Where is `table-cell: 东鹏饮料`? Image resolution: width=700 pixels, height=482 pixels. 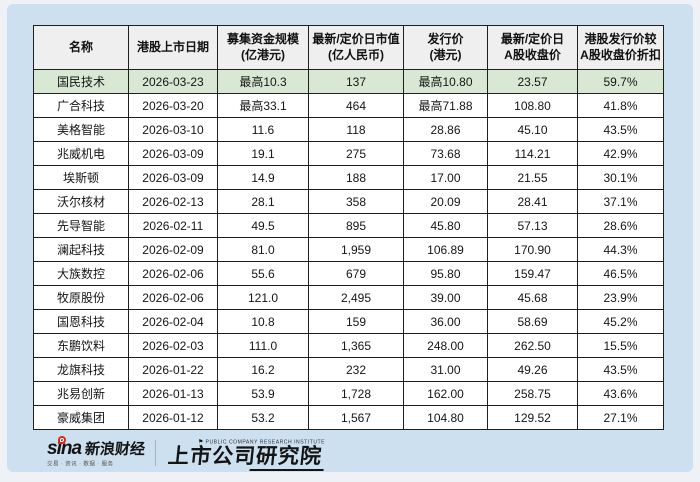
table-cell: 东鹏饮料 is located at coordinates (81, 345).